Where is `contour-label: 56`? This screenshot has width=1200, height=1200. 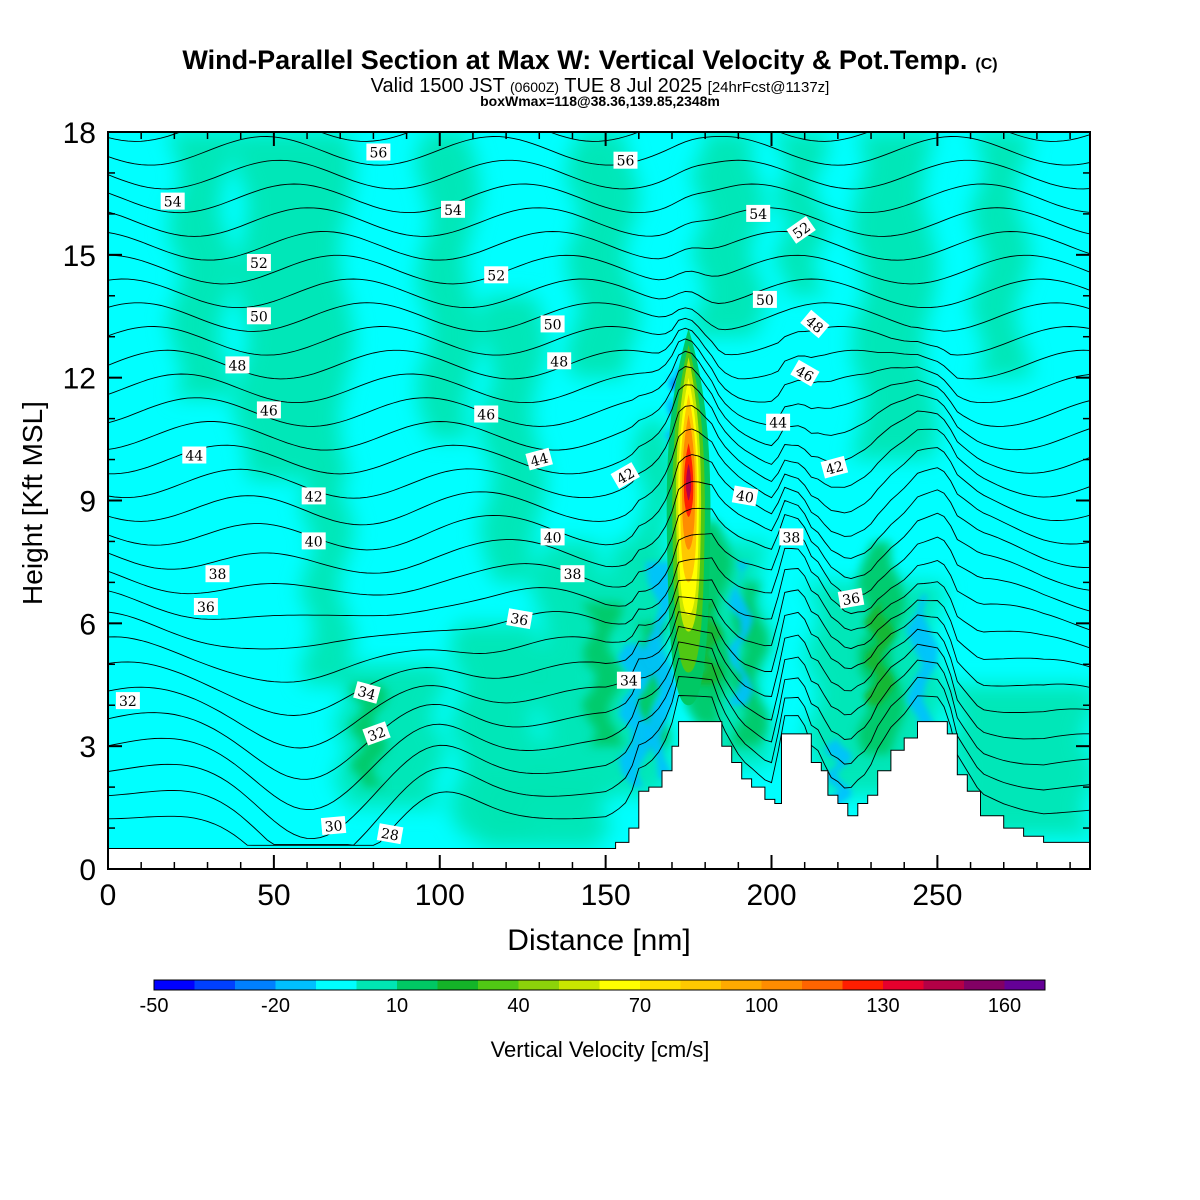 contour-label: 56 is located at coordinates (625, 160).